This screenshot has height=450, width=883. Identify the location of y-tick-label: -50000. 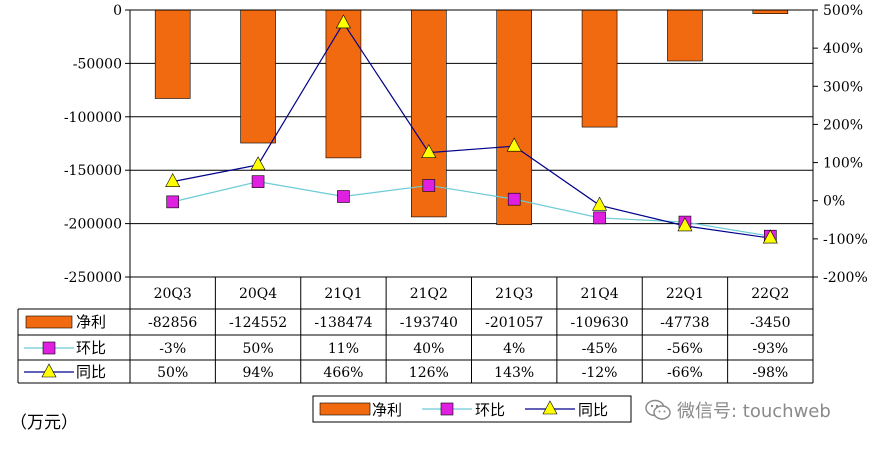
(97, 64).